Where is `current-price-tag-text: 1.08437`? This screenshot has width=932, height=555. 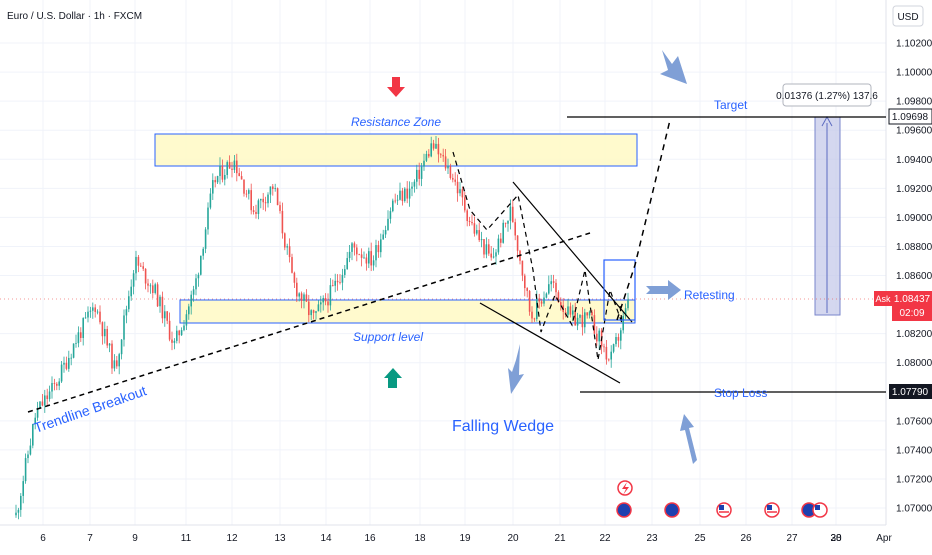 current-price-tag-text: 1.08437 is located at coordinates (912, 299).